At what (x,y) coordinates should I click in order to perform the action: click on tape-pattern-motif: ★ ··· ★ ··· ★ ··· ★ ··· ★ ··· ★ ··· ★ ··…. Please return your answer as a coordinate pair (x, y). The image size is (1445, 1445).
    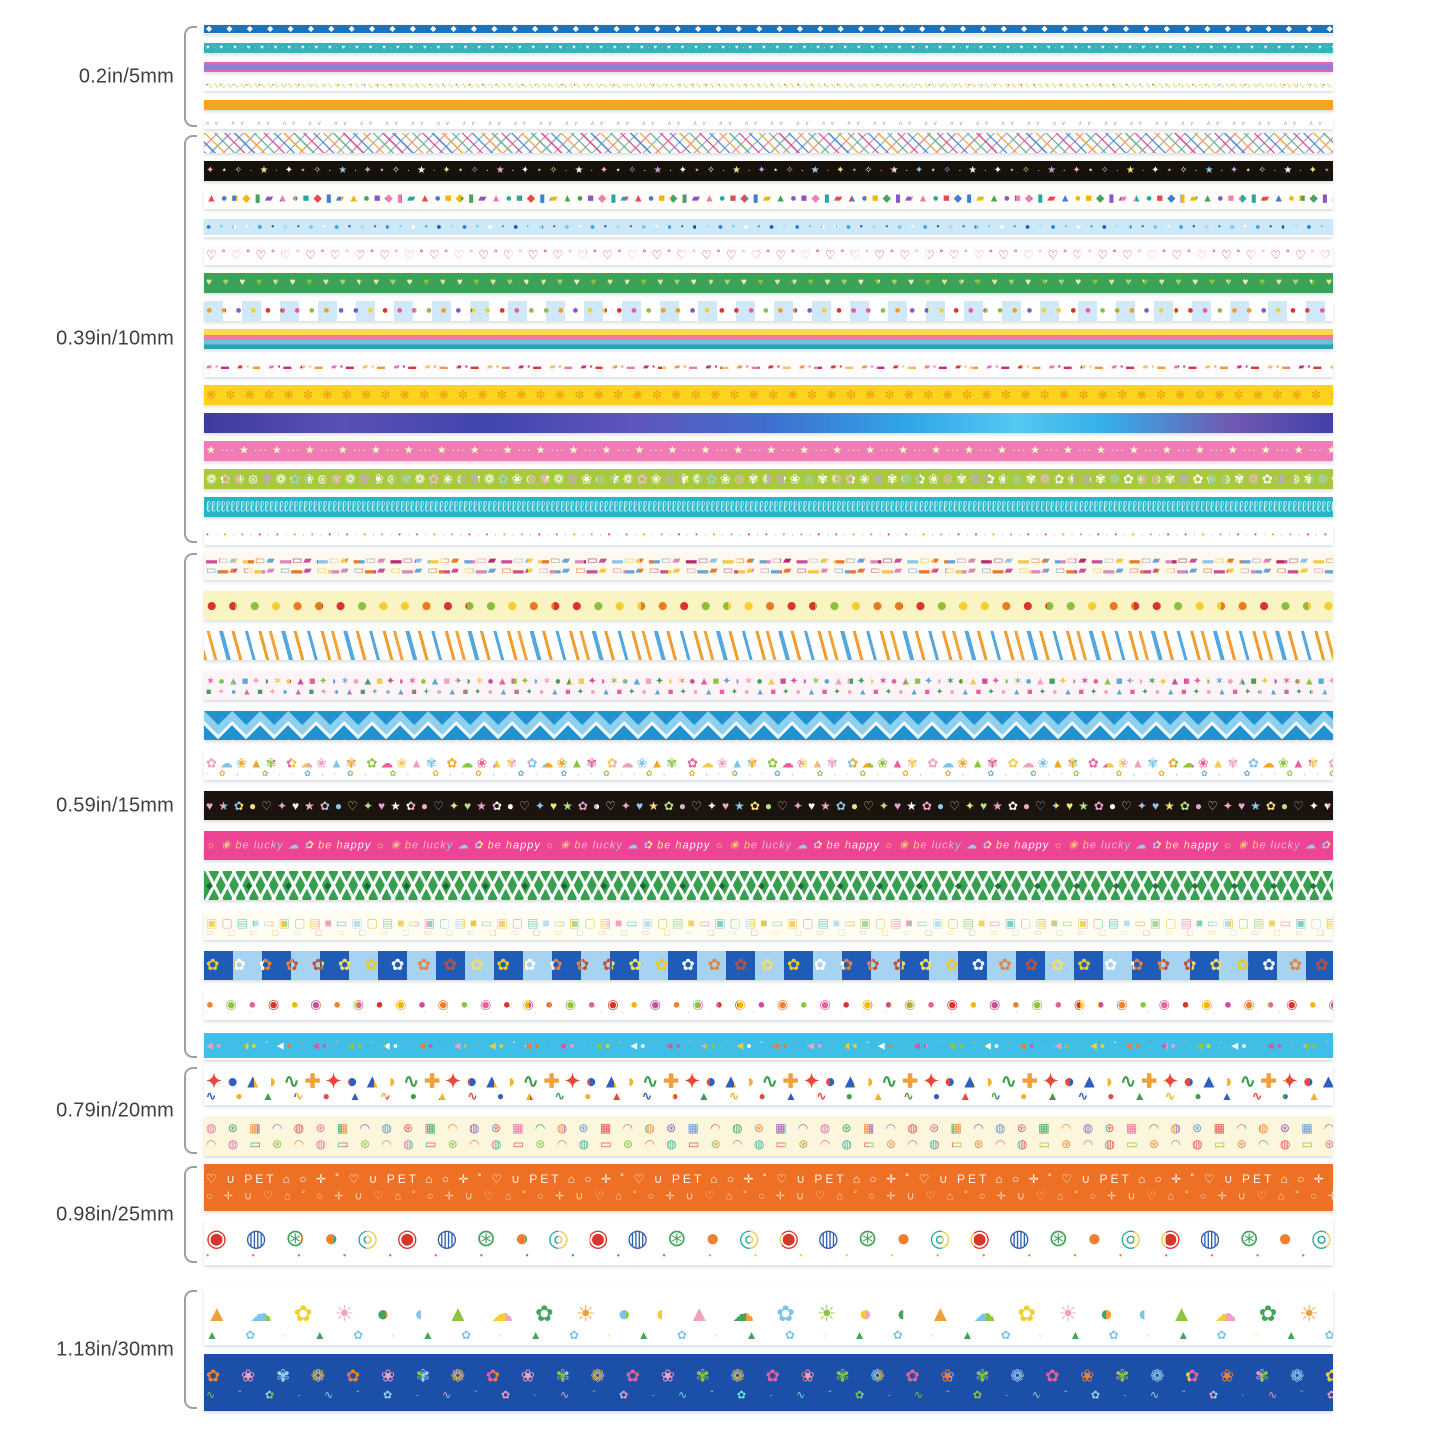
    Looking at the image, I should click on (769, 450).